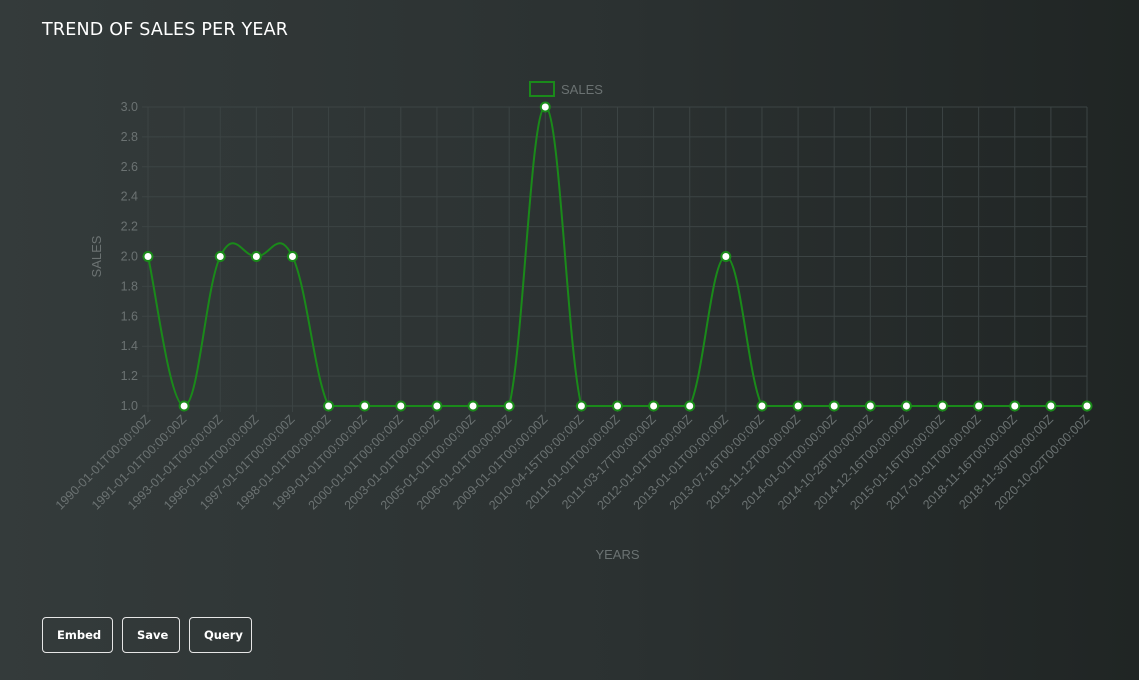  What do you see at coordinates (129, 286) in the screenshot?
I see `y-tick-label: 1.8` at bounding box center [129, 286].